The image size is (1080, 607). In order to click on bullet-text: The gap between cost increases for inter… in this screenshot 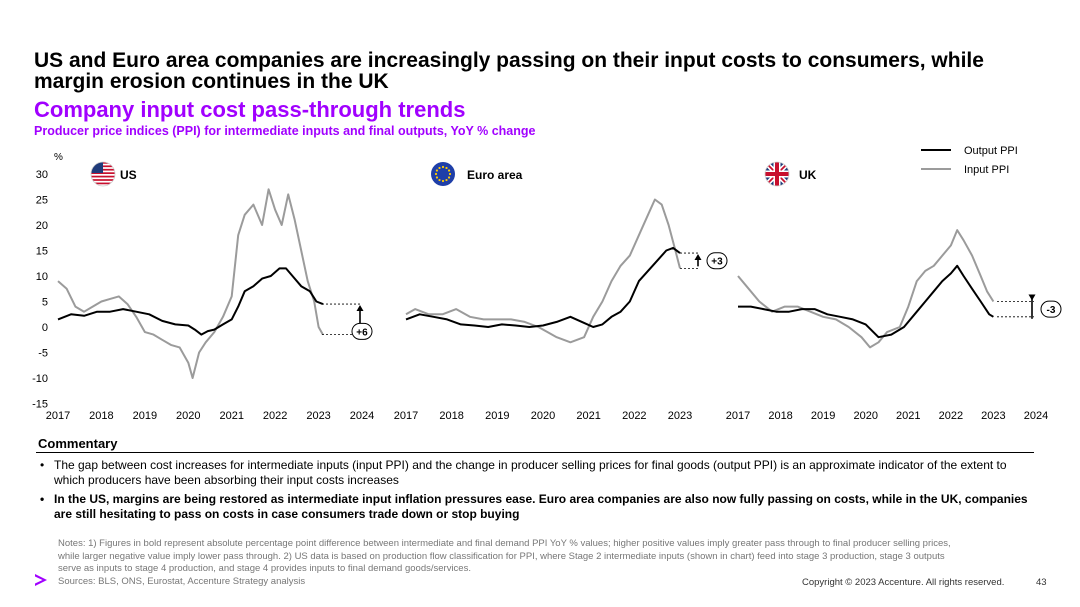, I will do `click(530, 472)`.